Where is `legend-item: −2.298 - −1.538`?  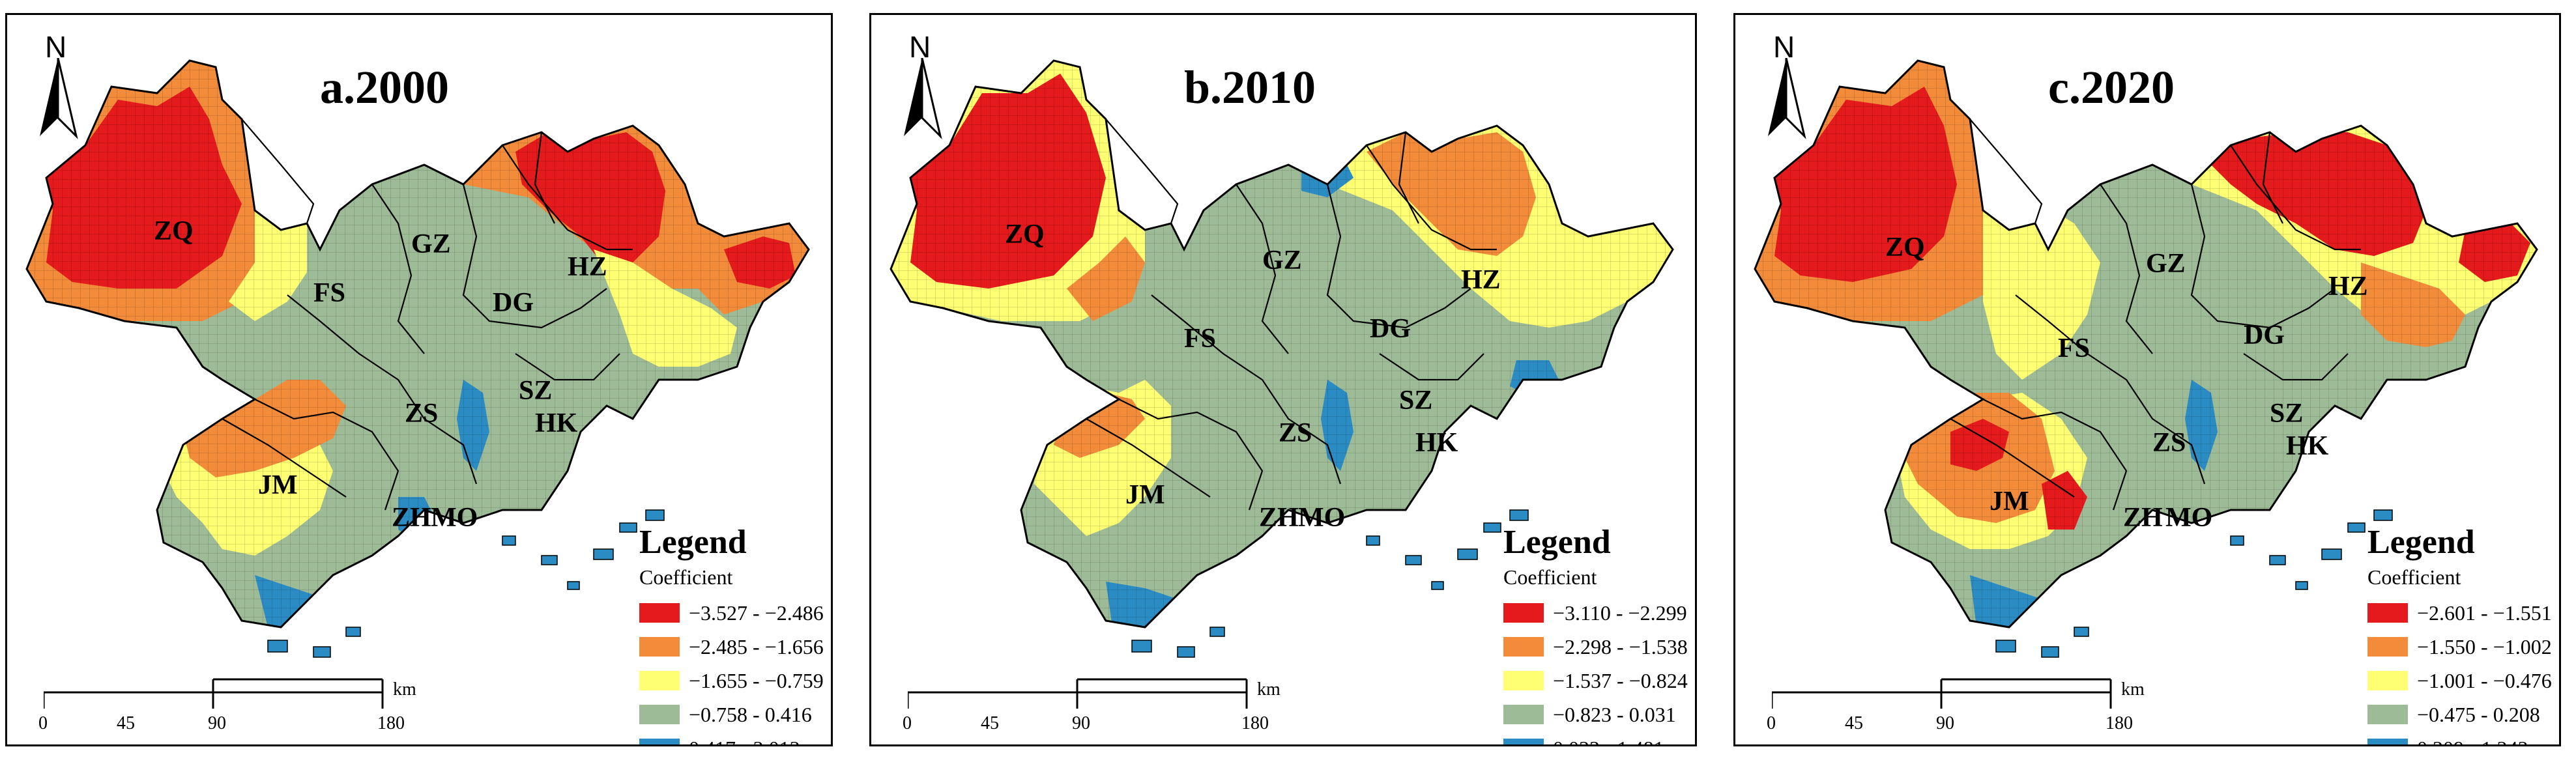
legend-item: −2.298 - −1.538 is located at coordinates (1595, 647).